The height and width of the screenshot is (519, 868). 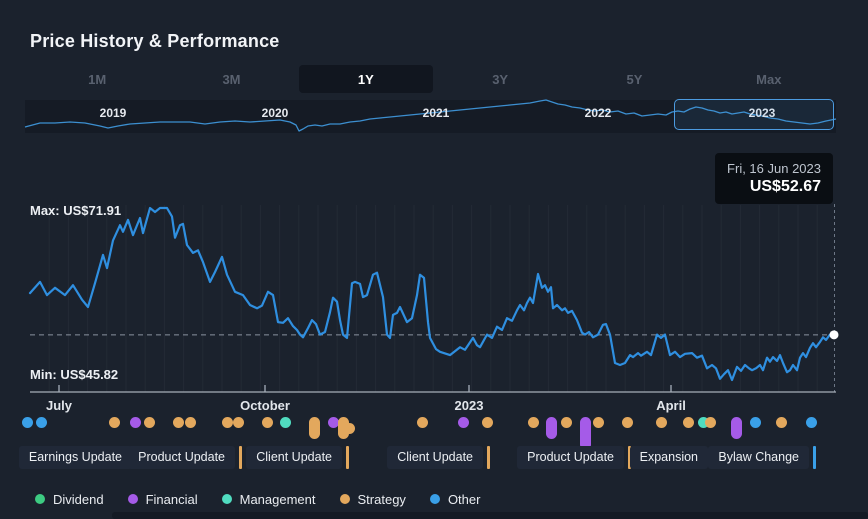 What do you see at coordinates (436, 113) in the screenshot?
I see `mini-year-label: 2021` at bounding box center [436, 113].